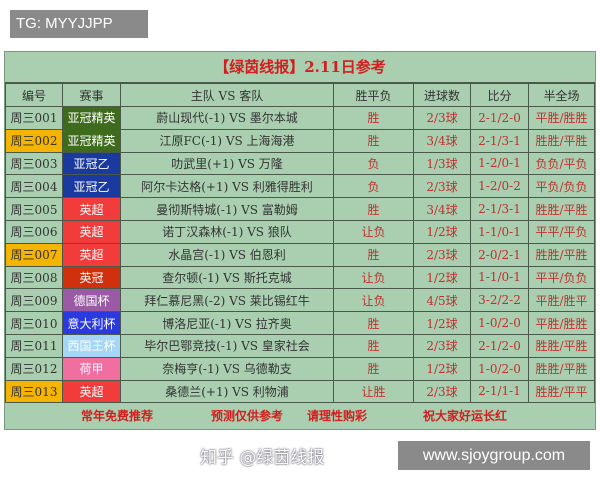 This screenshot has width=600, height=480. I want to click on column-header: 编号, so click(34, 95).